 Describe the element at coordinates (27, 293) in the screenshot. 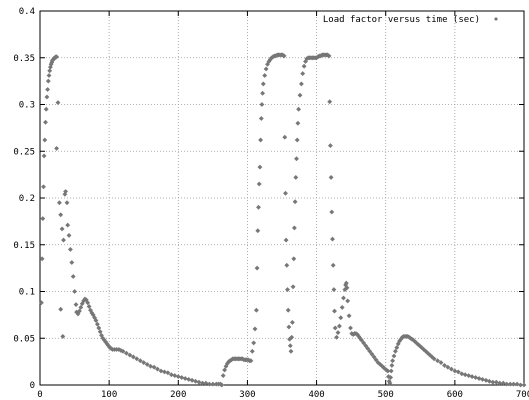

I see `y-tick-label: 0.1` at that location.